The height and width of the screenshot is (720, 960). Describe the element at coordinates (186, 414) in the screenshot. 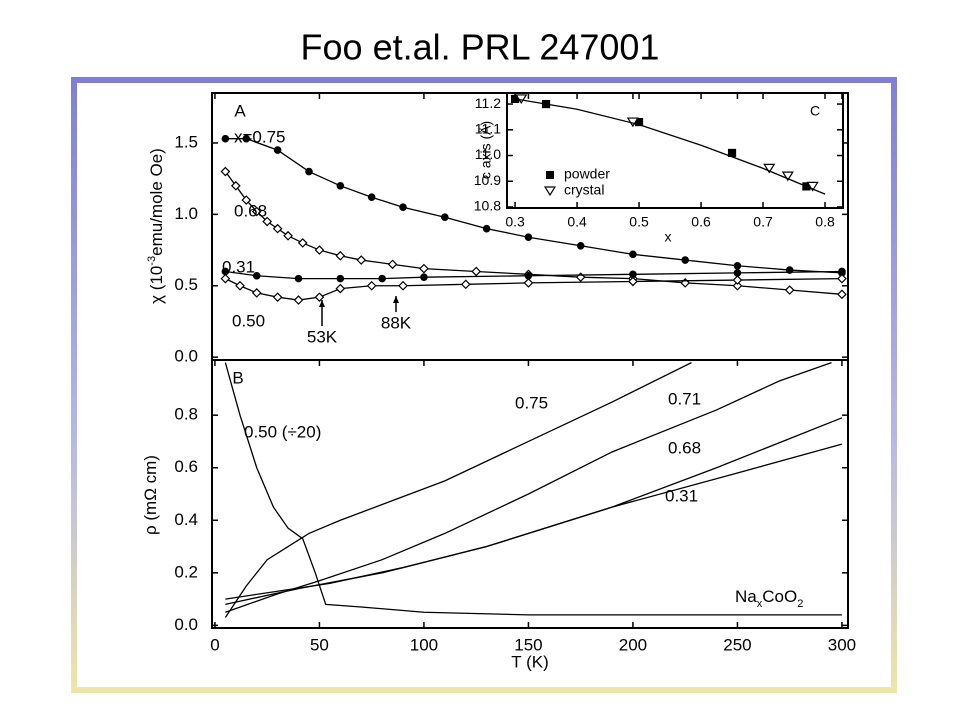

I see `y-tick-label: 0.8` at that location.